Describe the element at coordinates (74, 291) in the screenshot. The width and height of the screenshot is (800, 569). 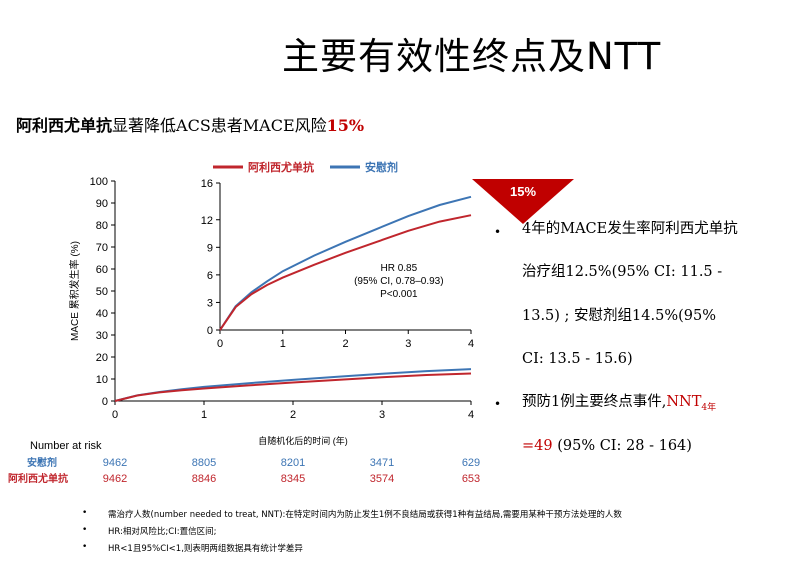
I see `y-axis-label: MACE 累积发生率 (%)` at that location.